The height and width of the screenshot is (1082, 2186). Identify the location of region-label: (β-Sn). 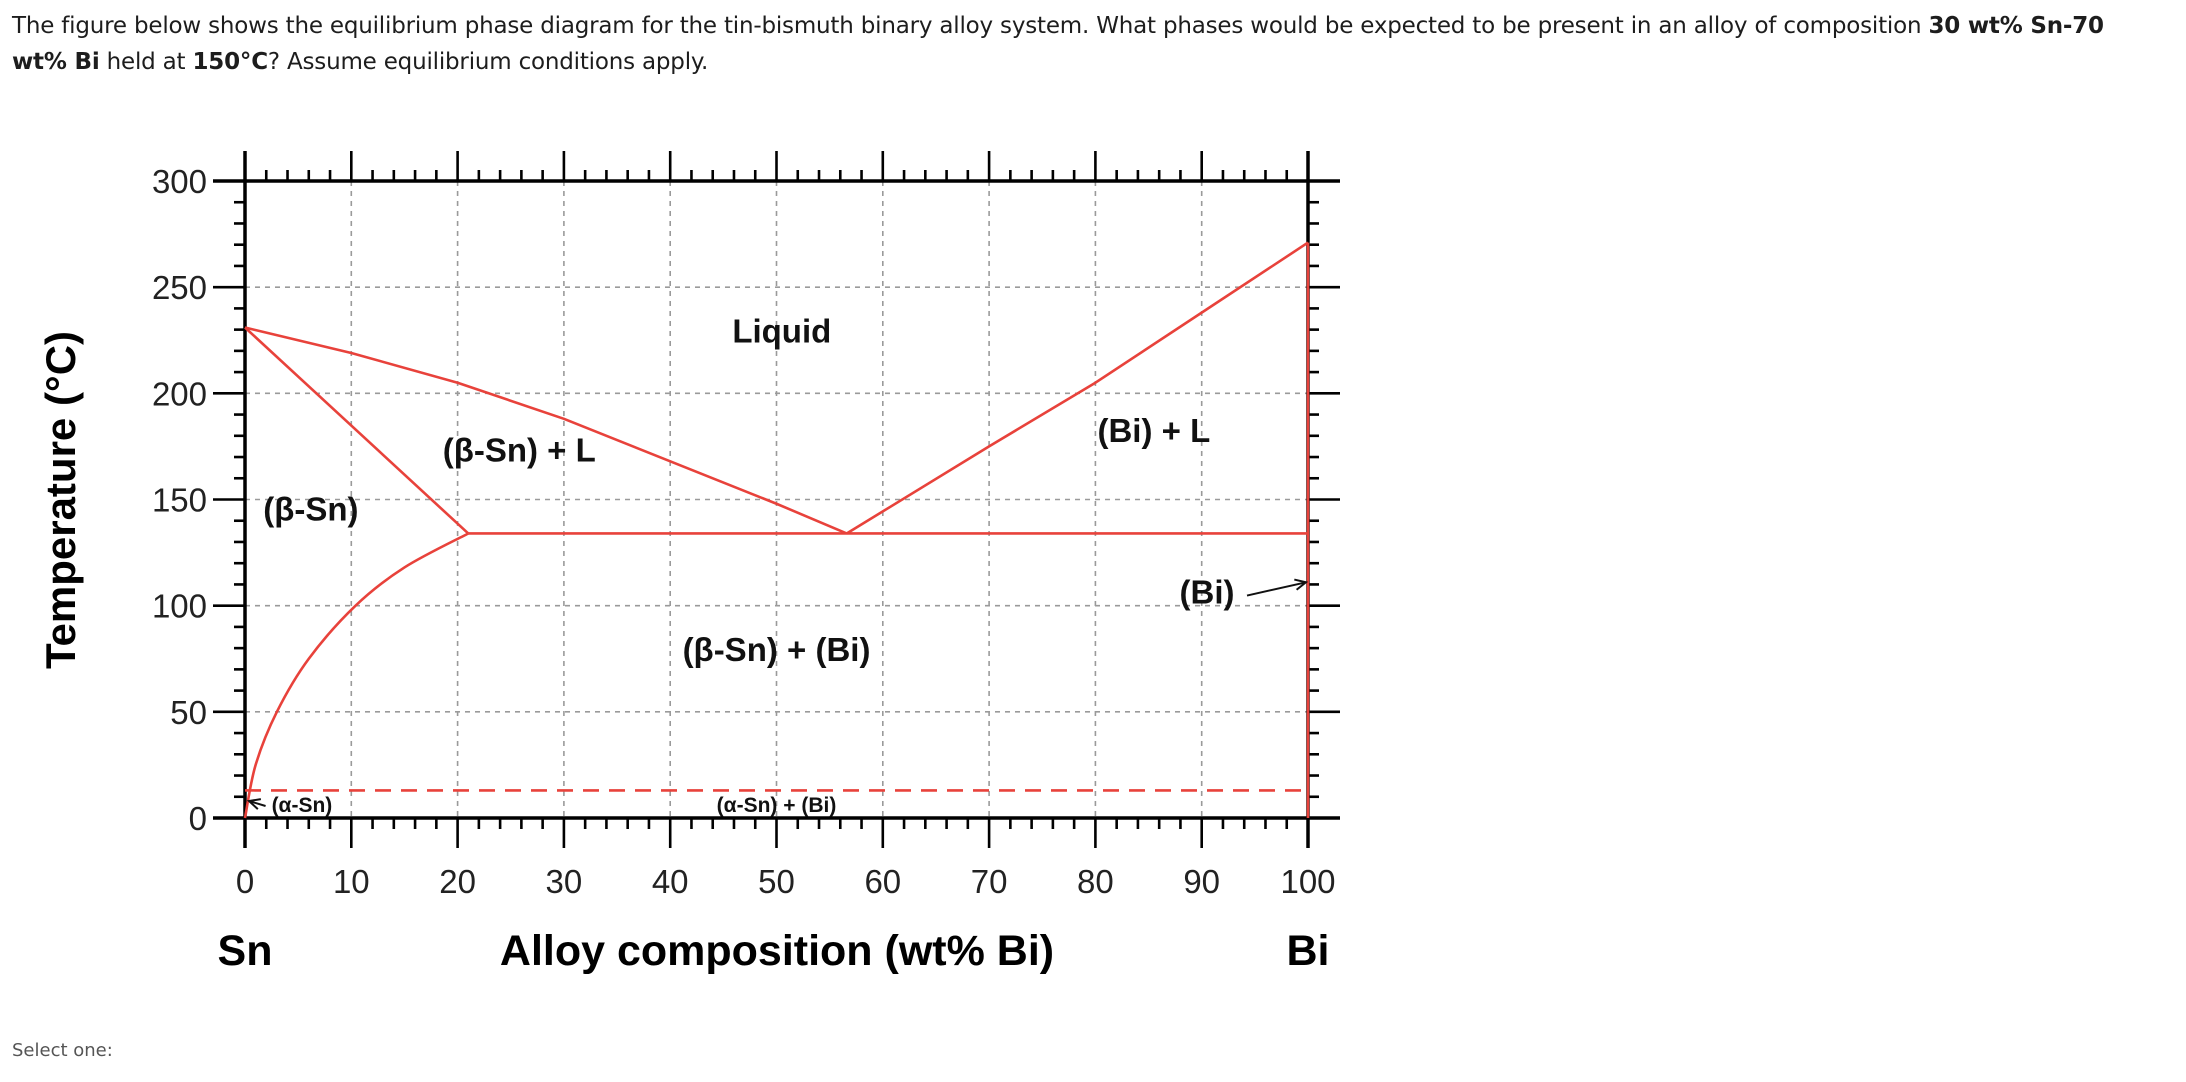
(310, 509).